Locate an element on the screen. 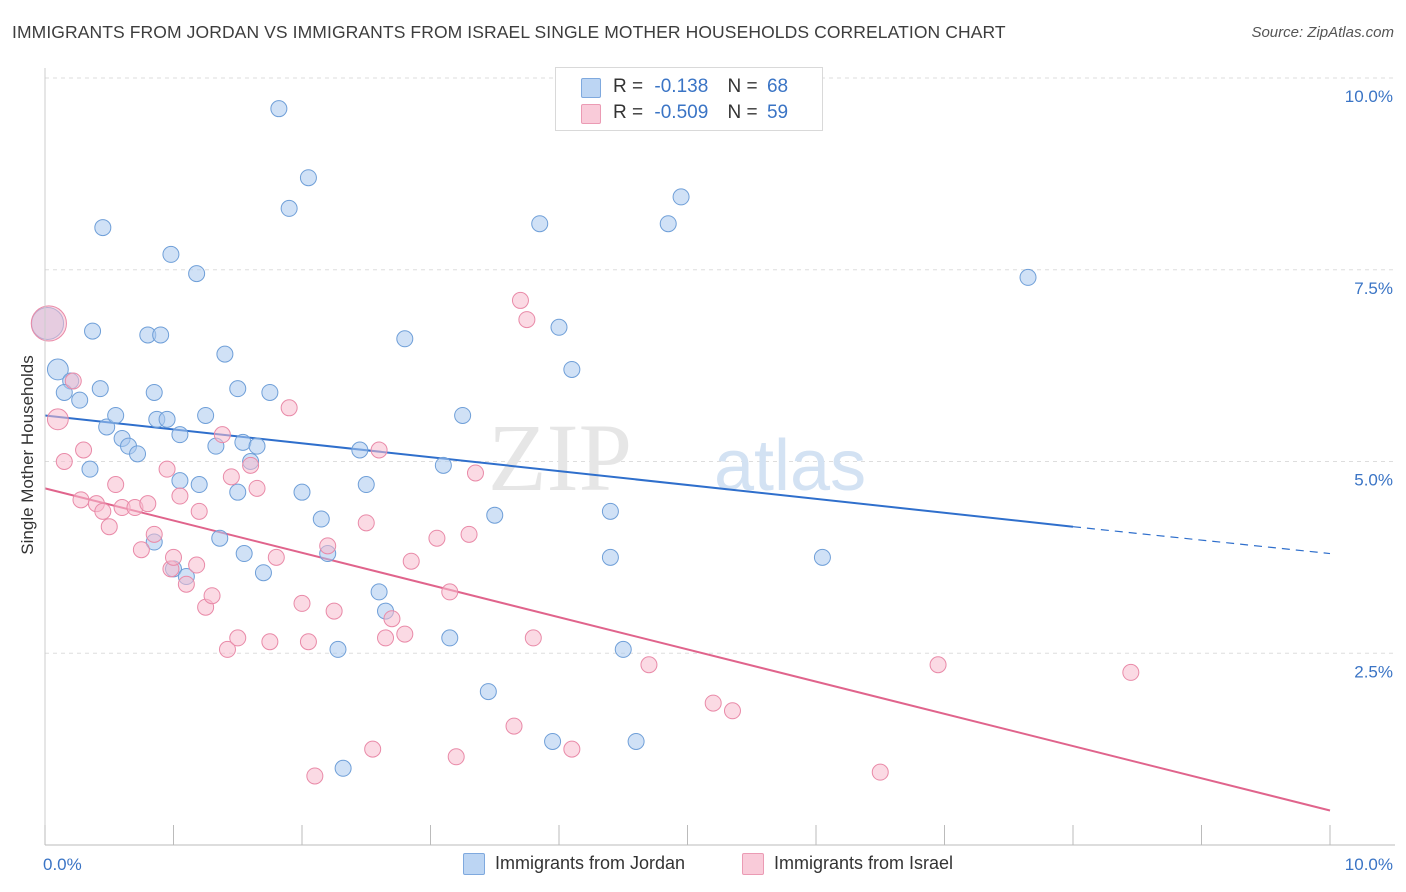 Image resolution: width=1406 pixels, height=892 pixels. y-axis-label: Single Mother Households is located at coordinates (27, 455).